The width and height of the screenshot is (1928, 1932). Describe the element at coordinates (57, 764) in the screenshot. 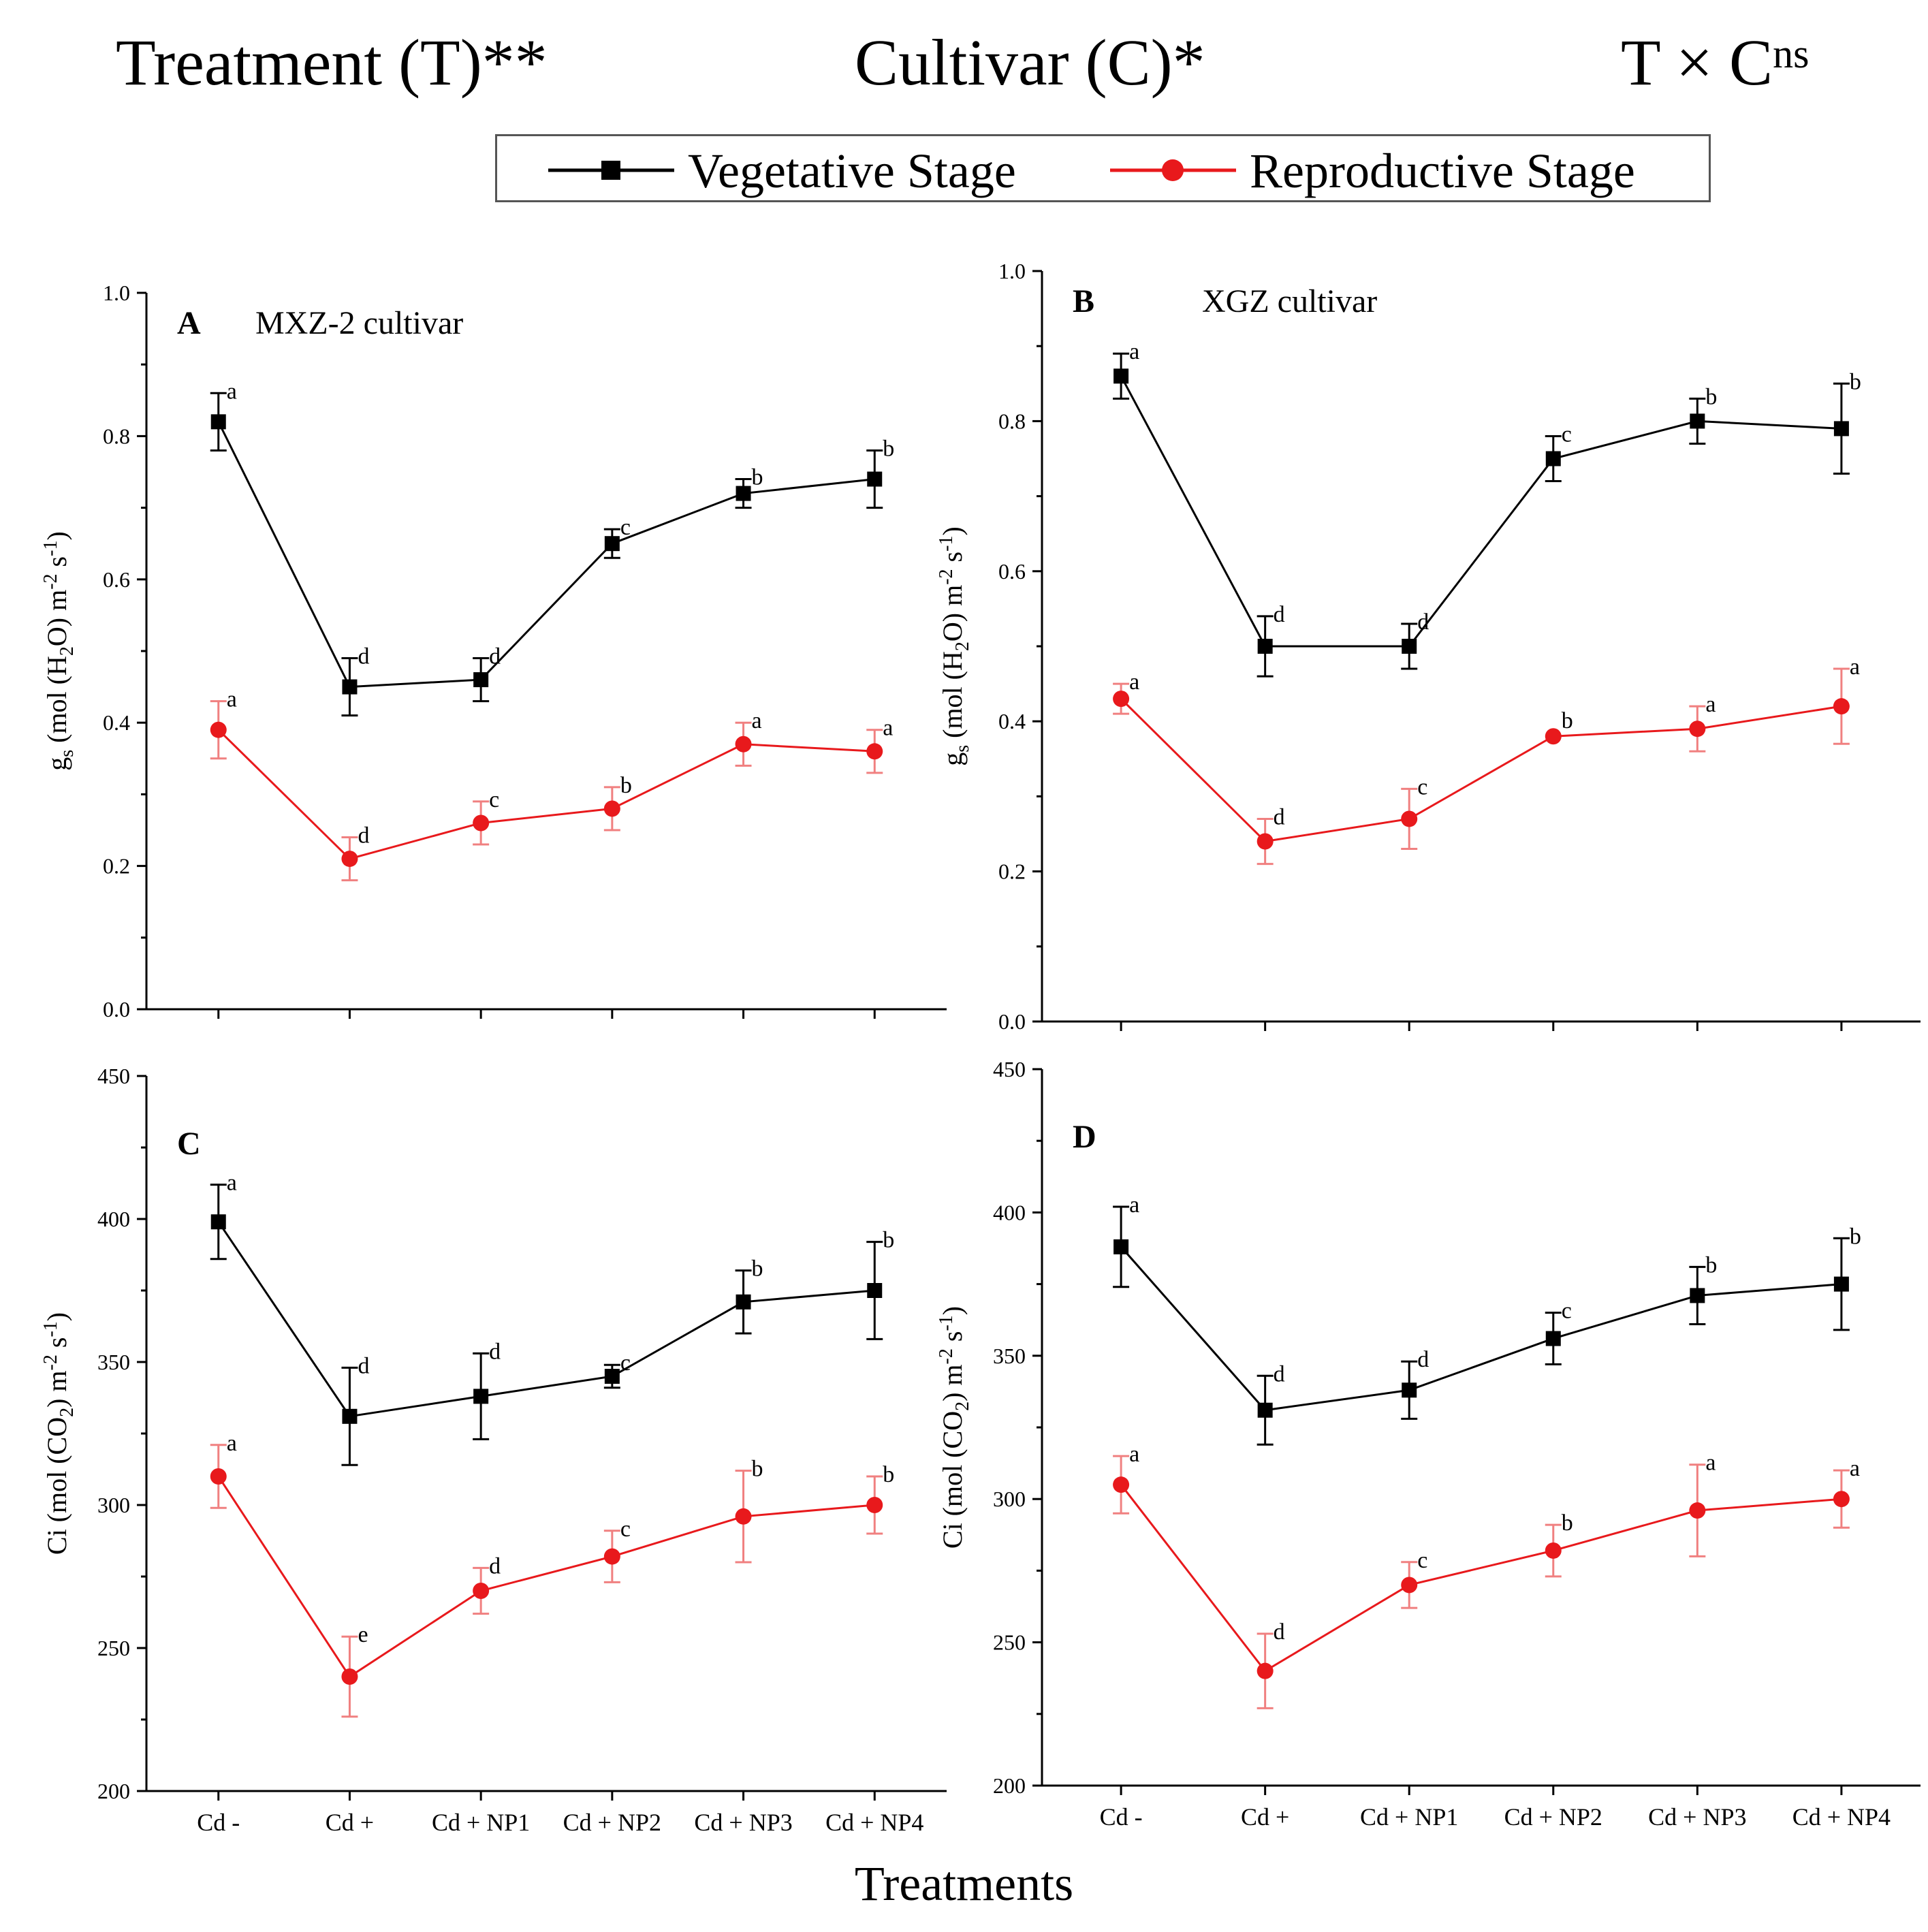

I see `panel-a-y-axis-label-part: g` at that location.